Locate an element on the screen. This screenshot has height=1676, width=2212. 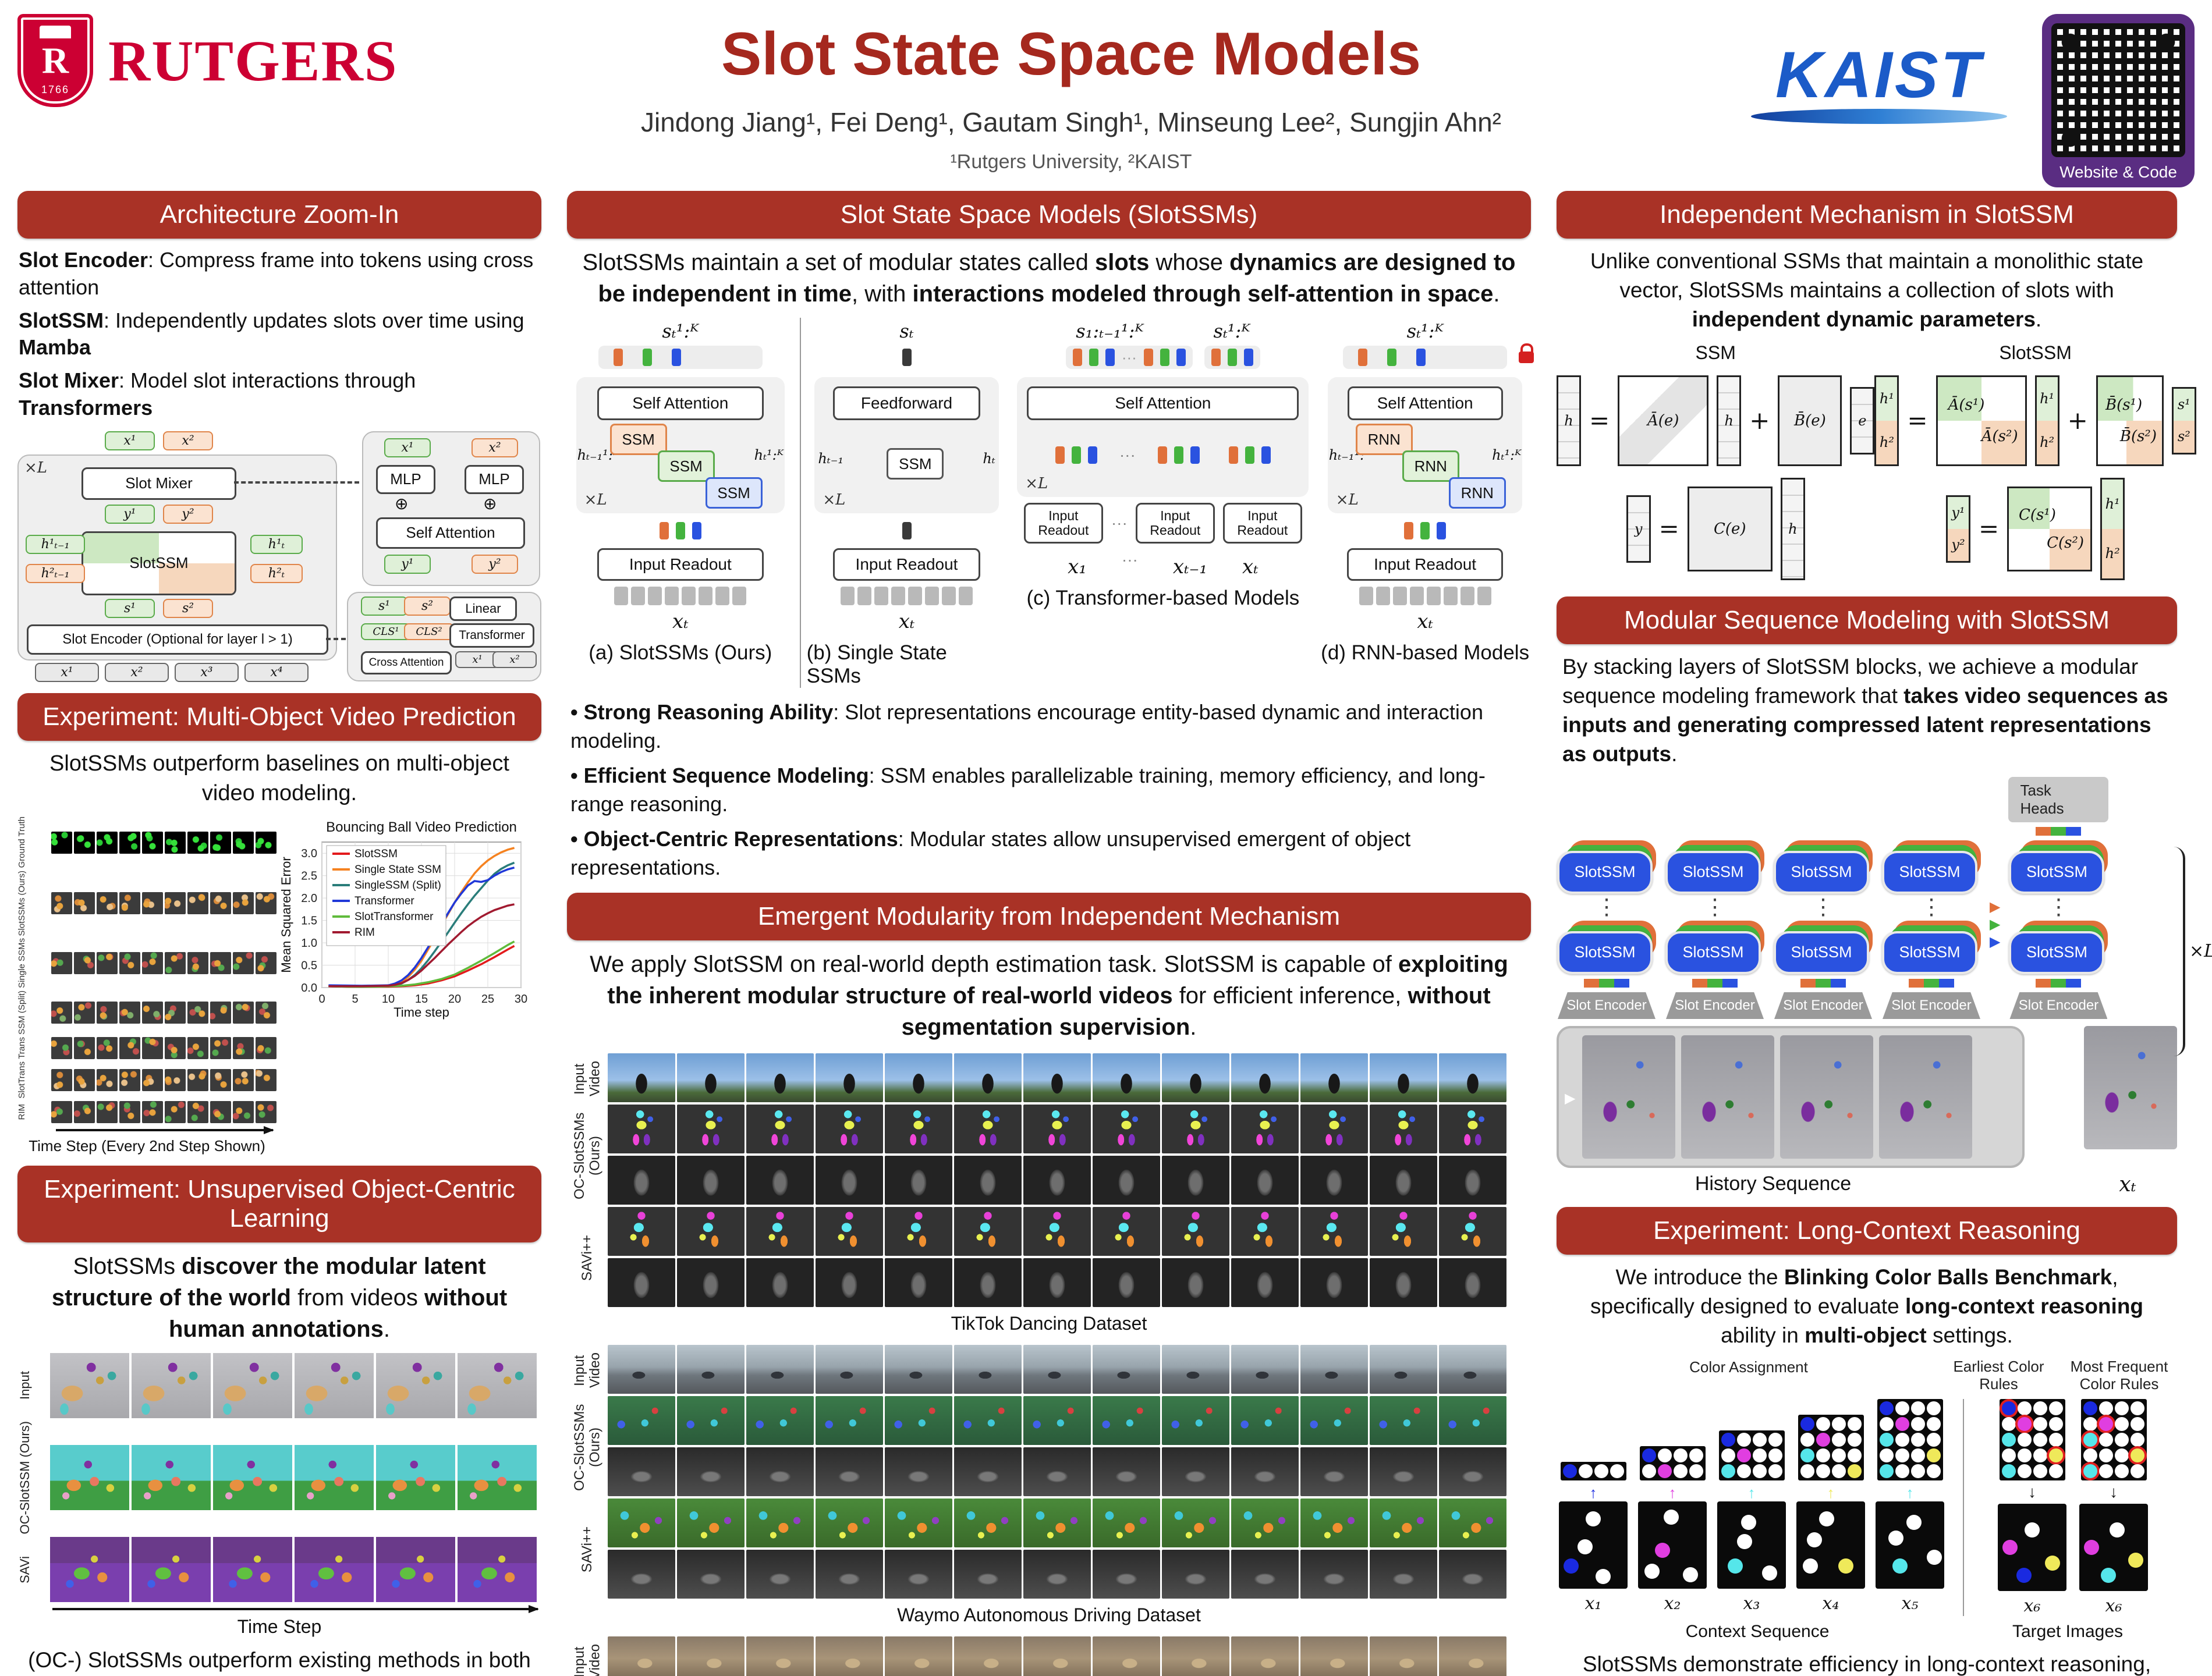
transform-arrow-icon: ▶ is located at coordinates (1995, 924).